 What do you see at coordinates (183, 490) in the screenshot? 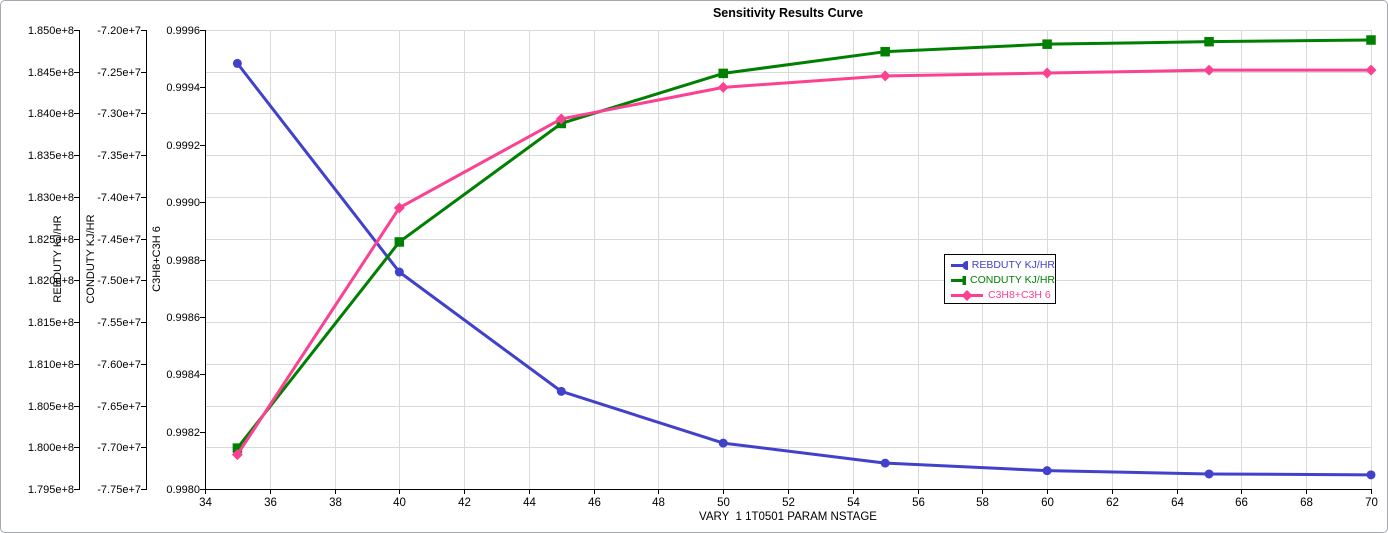
I see `svg-text: 0.9980` at bounding box center [183, 490].